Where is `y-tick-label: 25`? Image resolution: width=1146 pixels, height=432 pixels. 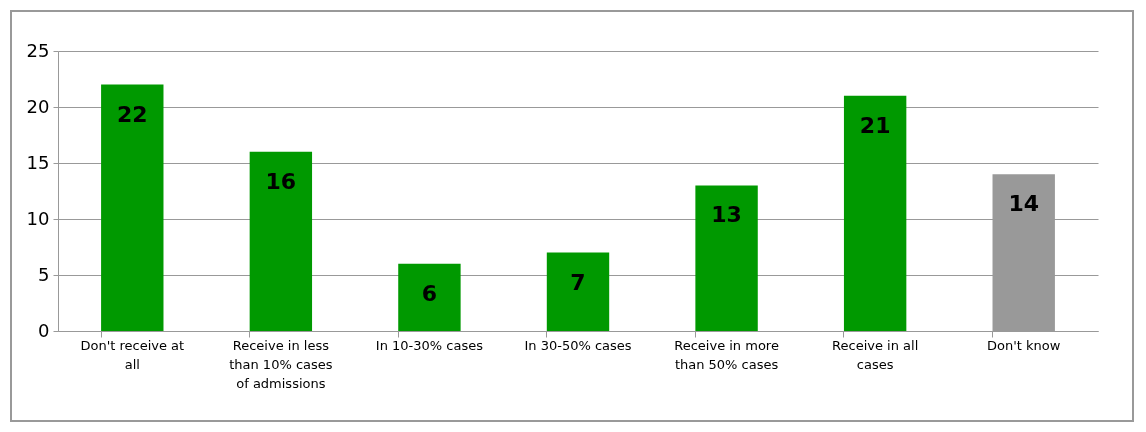
y-tick-label: 25 is located at coordinates (38, 50).